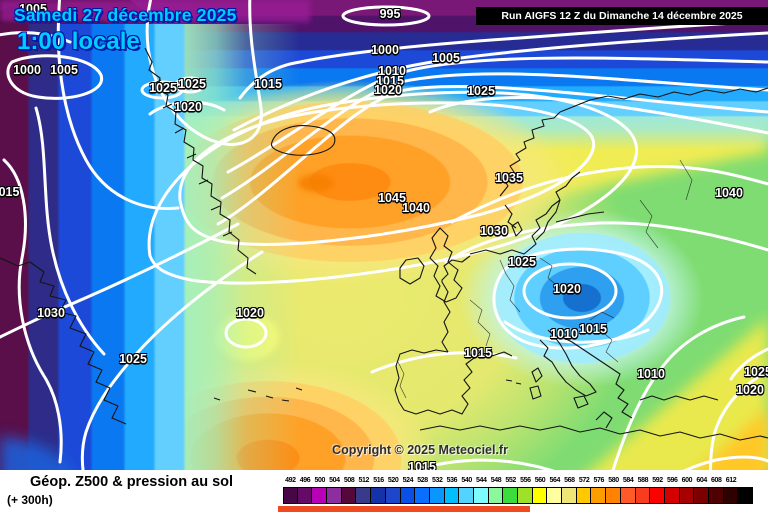 This screenshot has width=768, height=512. Describe the element at coordinates (672, 480) in the screenshot. I see `legend-value: 596` at that location.